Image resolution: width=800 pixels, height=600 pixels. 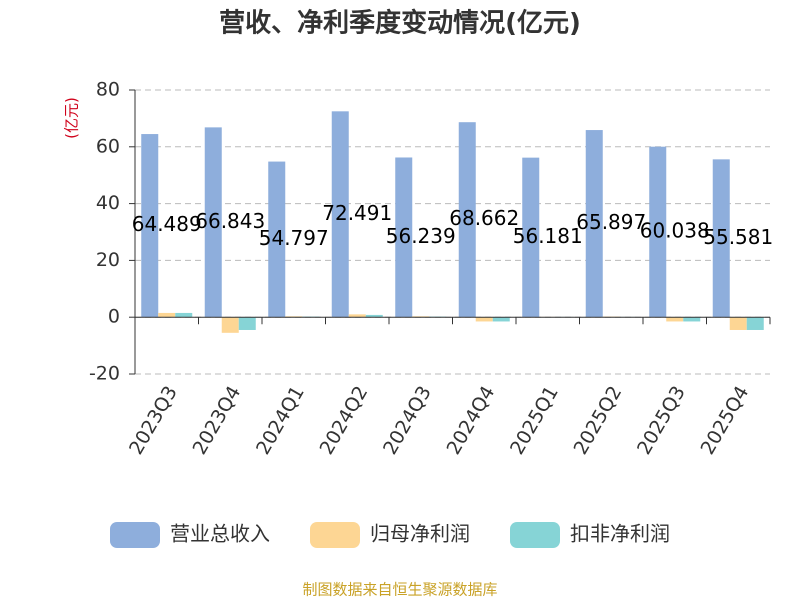 What do you see at coordinates (230, 221) in the screenshot?
I see `data-label: 66.843` at bounding box center [230, 221].